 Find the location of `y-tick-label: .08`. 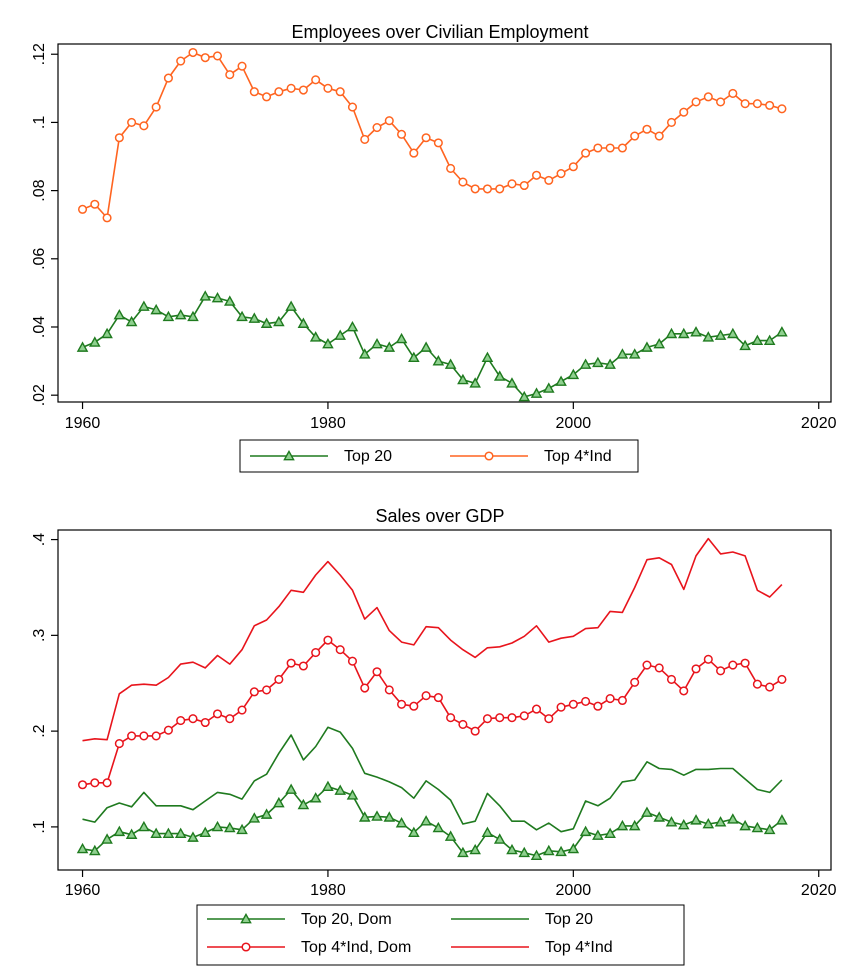

y-tick-label: .08 is located at coordinates (39, 190).